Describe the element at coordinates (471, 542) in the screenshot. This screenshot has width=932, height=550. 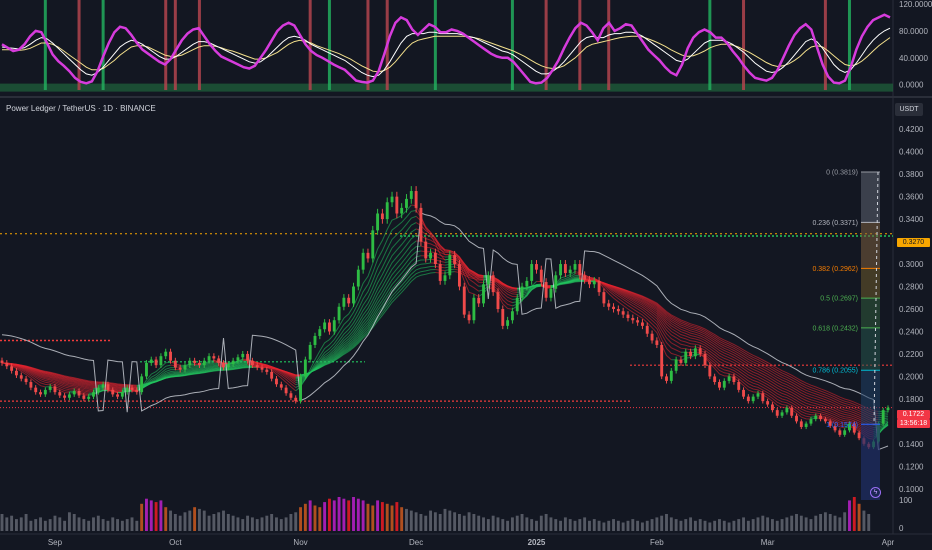
I see `time-axis: Sep Oct Nov Dec 2025 Feb Mar Apr` at that location.